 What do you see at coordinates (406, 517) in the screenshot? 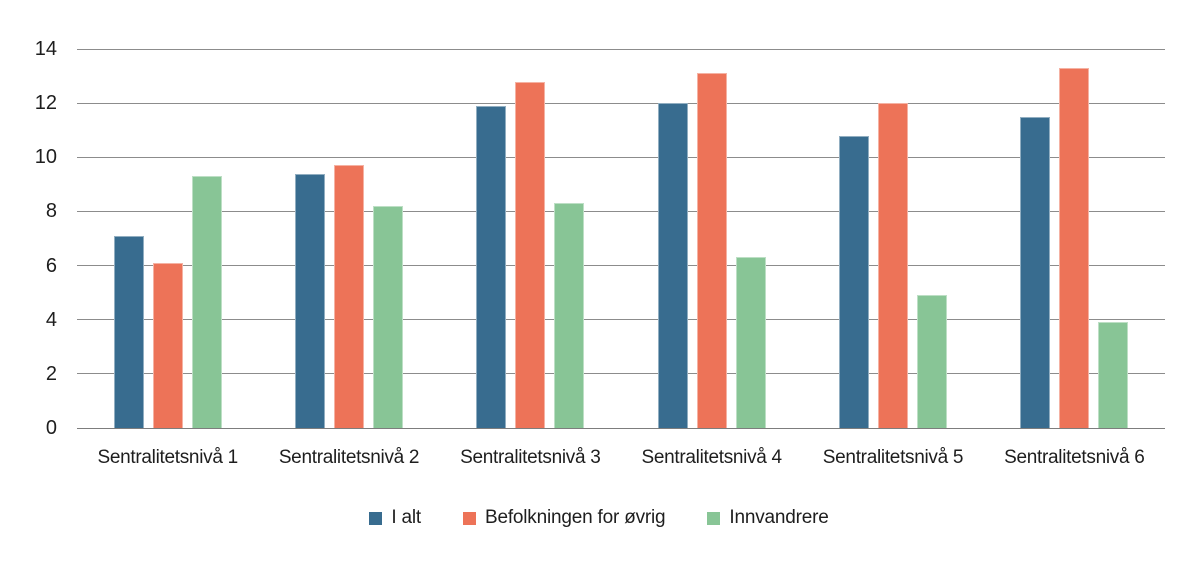
I see `legend-label: I alt` at bounding box center [406, 517].